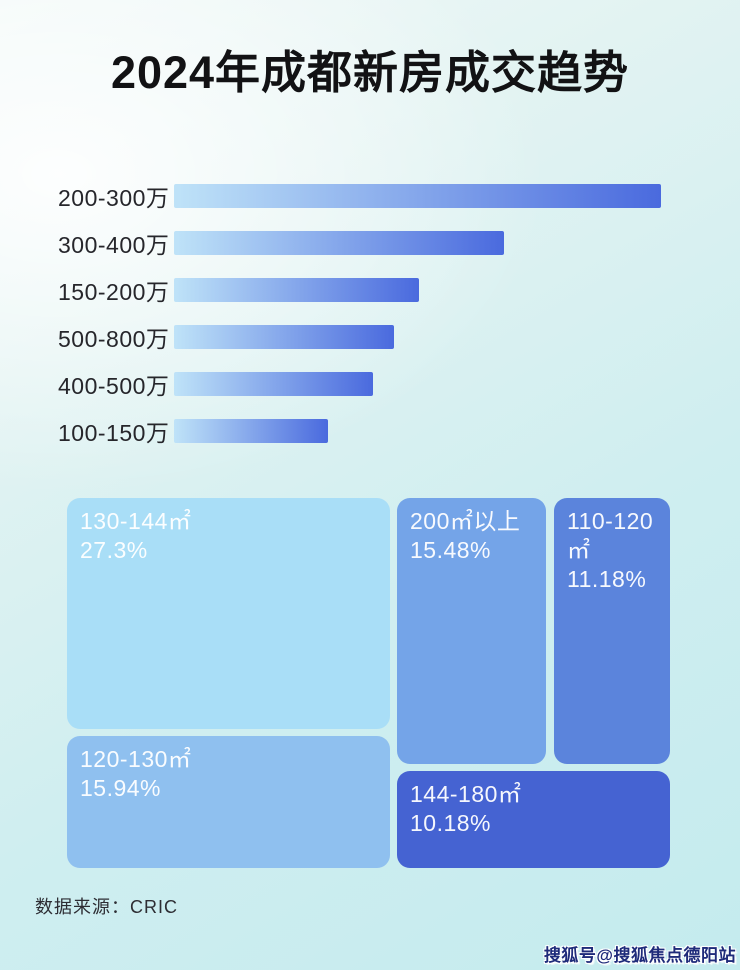 The width and height of the screenshot is (740, 970). Describe the element at coordinates (612, 631) in the screenshot. I see `treemap-block: 110-120㎡ 11.18%` at that location.